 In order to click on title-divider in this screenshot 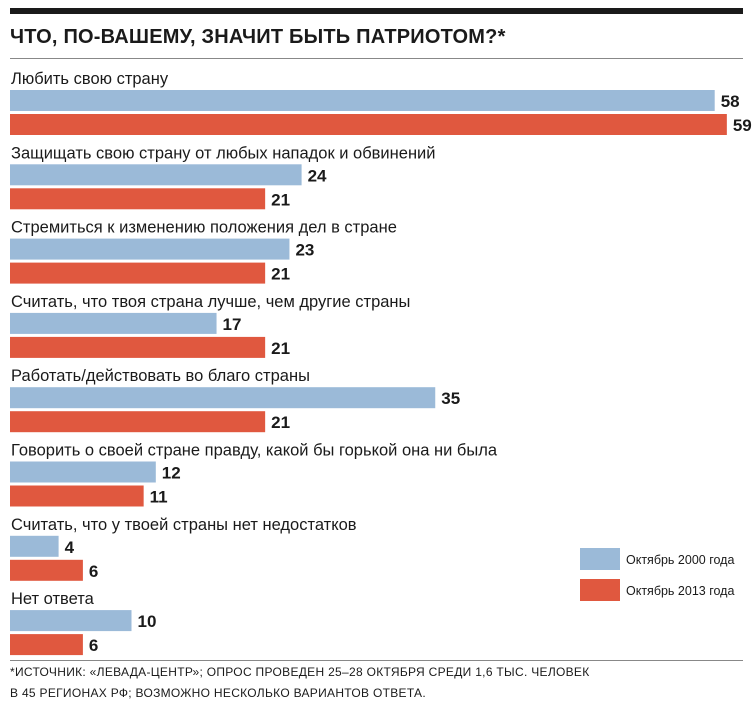, I will do `click(376, 58)`.